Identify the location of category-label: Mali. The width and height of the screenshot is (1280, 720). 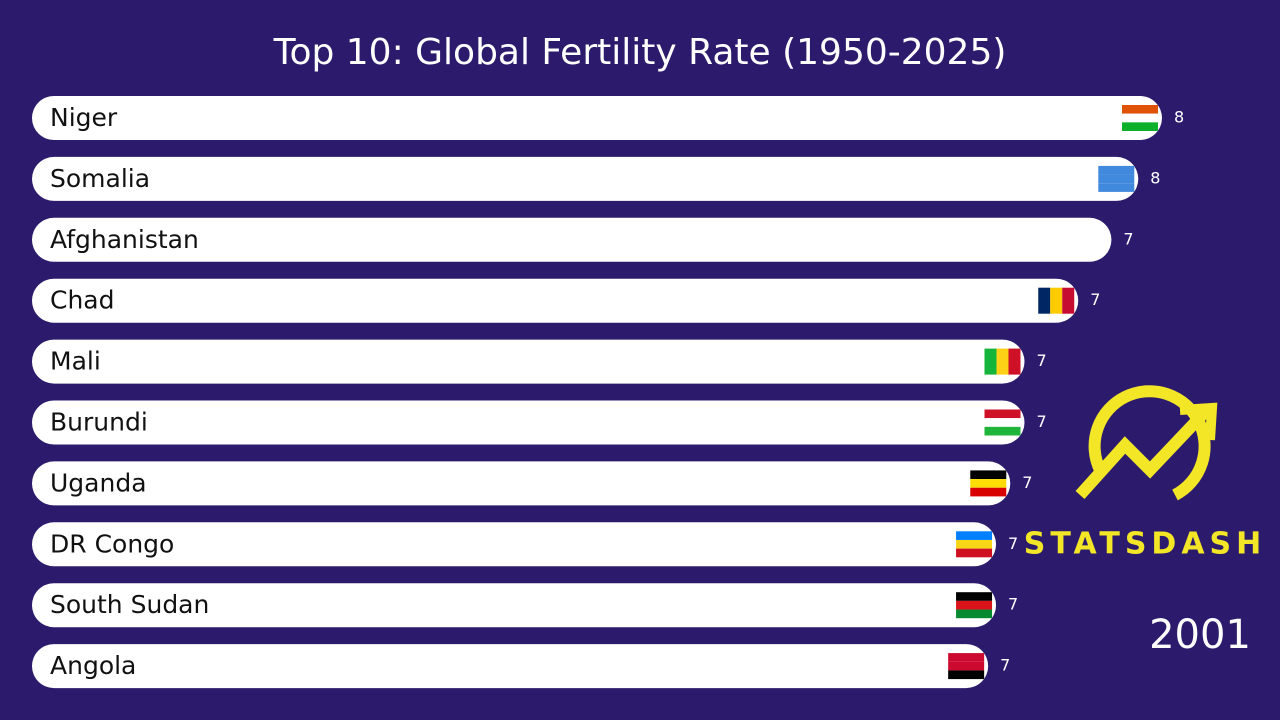
(75, 361).